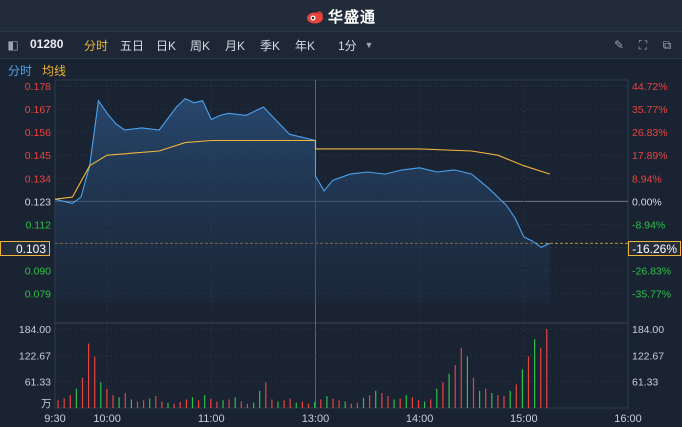 This screenshot has width=682, height=427. What do you see at coordinates (13, 45) in the screenshot?
I see `collapse-sidebar-icon: ◧` at bounding box center [13, 45].